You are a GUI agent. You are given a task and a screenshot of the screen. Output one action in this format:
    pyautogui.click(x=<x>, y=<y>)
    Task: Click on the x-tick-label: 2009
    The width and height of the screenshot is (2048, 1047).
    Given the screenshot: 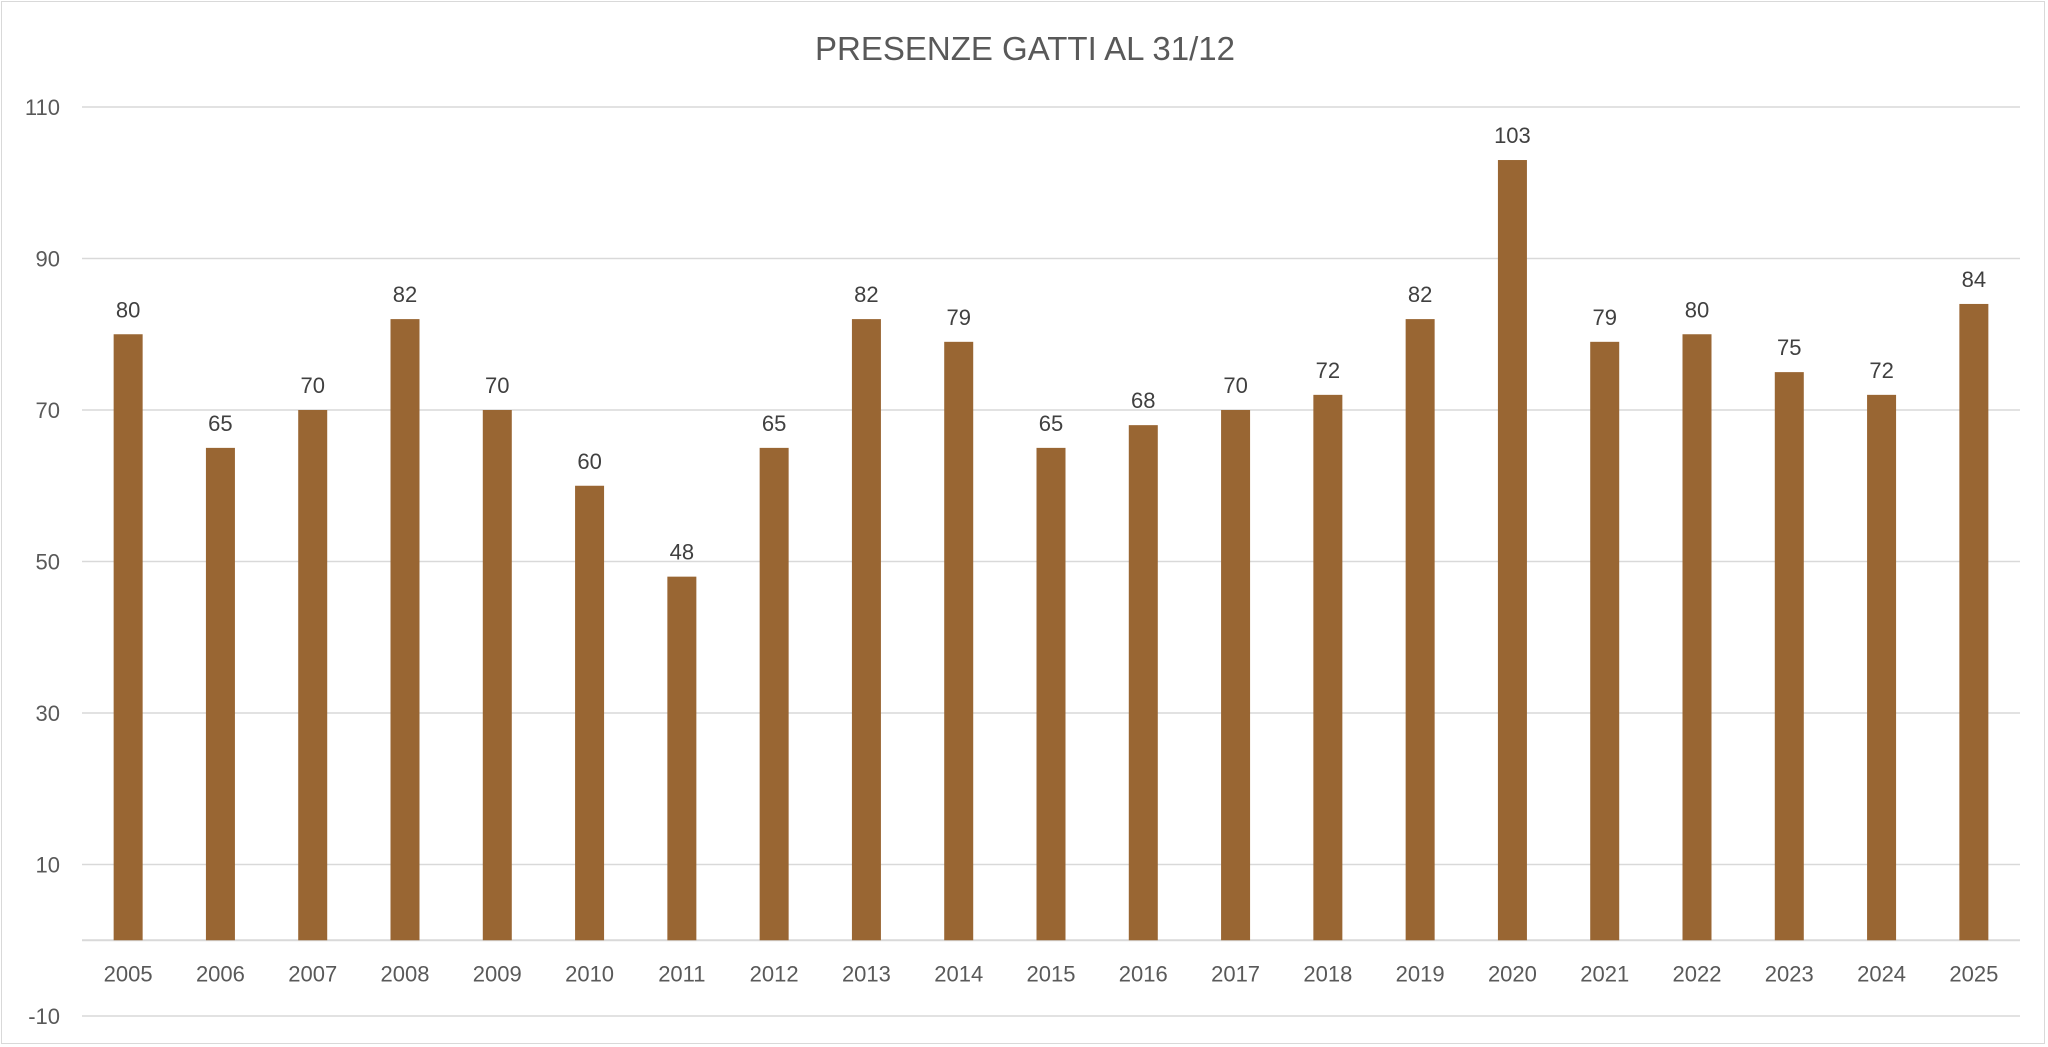 What is the action you would take?
    pyautogui.click(x=497, y=973)
    